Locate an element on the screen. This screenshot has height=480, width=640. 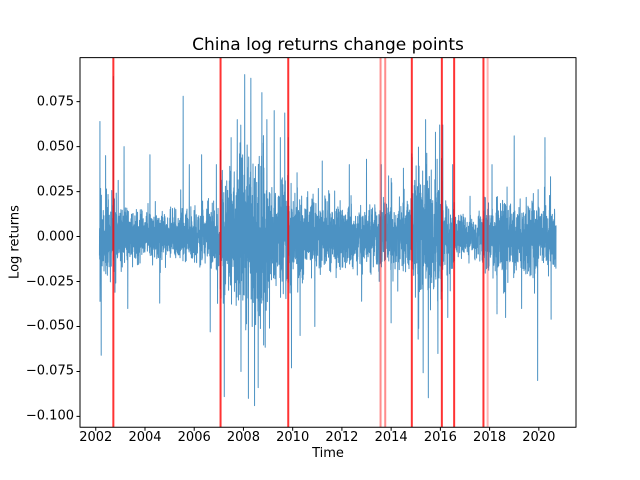
y-tick-label: −0.025 is located at coordinates (49, 282).